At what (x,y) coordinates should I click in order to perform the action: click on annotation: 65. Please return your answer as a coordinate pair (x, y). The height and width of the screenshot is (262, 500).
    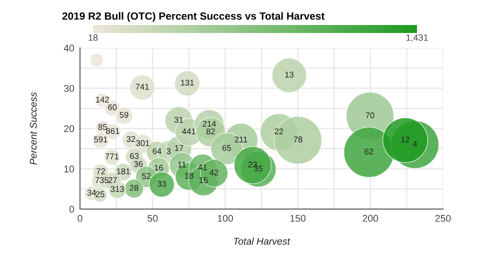
    Looking at the image, I should click on (226, 147).